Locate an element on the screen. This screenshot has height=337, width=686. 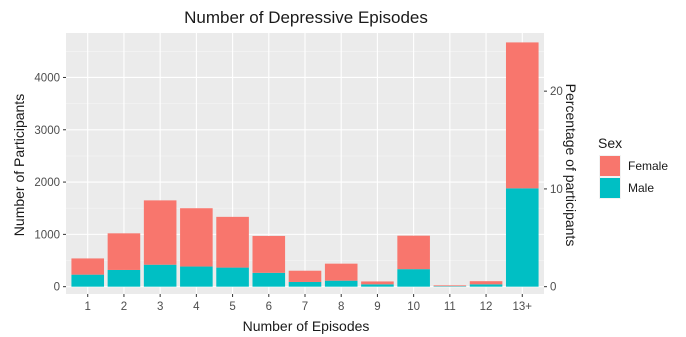
x-tick-label: 2 is located at coordinates (124, 307).